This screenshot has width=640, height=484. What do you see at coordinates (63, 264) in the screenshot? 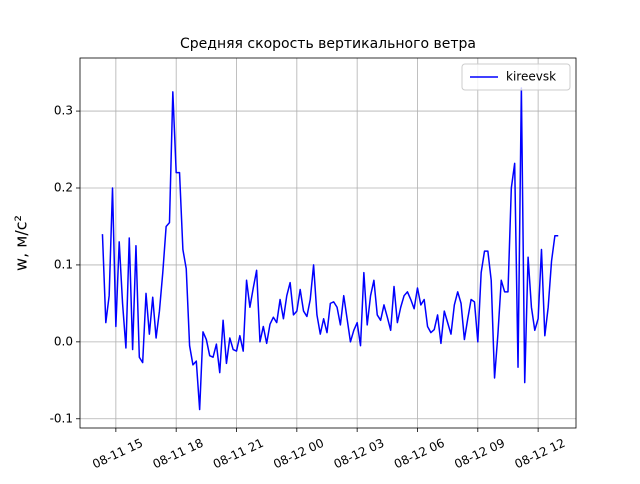
I see `y-tick-label: 0.1` at bounding box center [63, 264].